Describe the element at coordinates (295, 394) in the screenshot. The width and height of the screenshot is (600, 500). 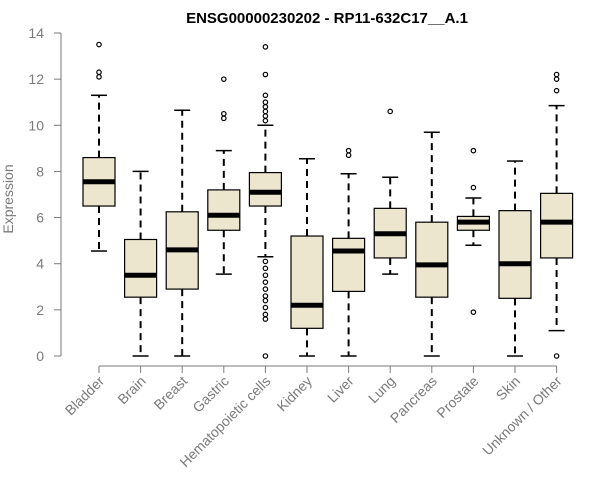
I see `x-category-label: Kidney` at that location.